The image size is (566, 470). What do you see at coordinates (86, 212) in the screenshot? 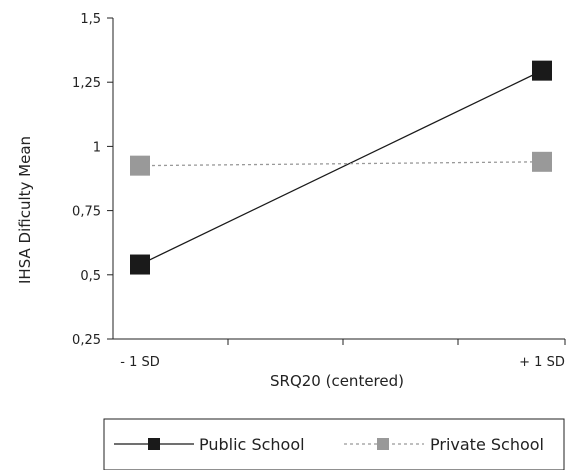
I see `y-tick-label: 0,75` at bounding box center [86, 212].